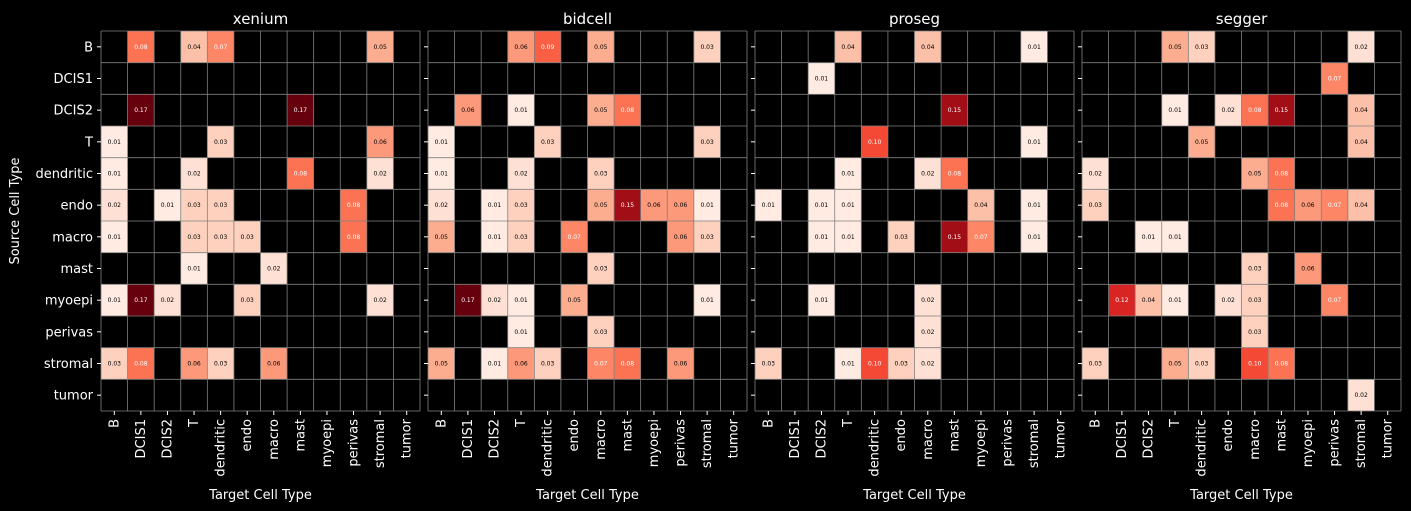 The image size is (1411, 511). What do you see at coordinates (300, 435) in the screenshot?
I see `x-tick-label: mast` at bounding box center [300, 435].